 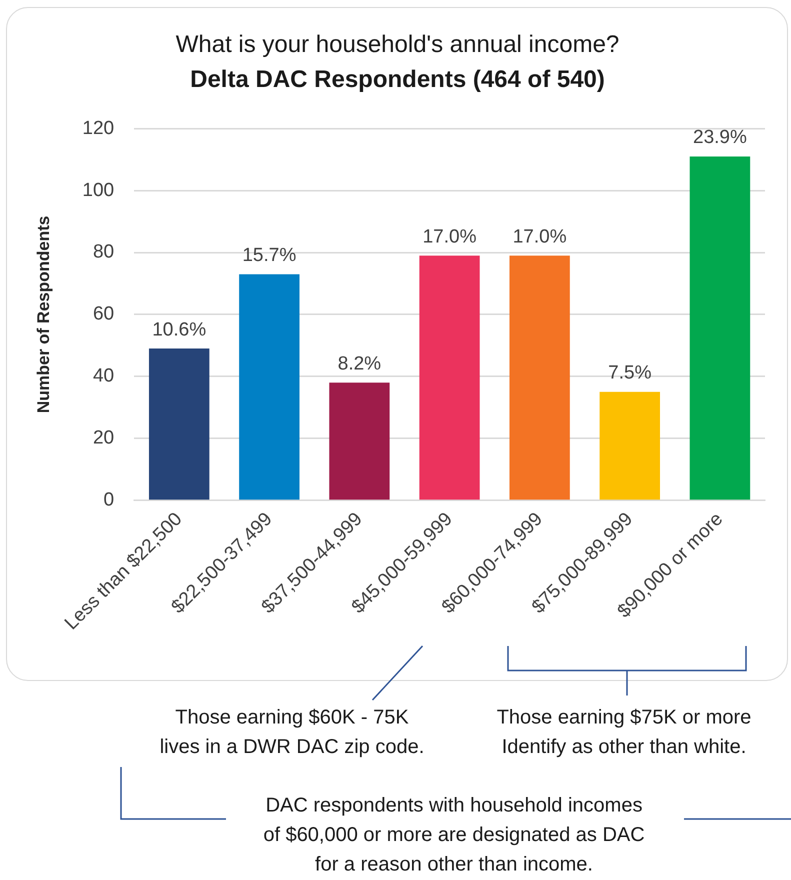 What do you see at coordinates (179, 329) in the screenshot?
I see `annotation: 10.6%` at bounding box center [179, 329].